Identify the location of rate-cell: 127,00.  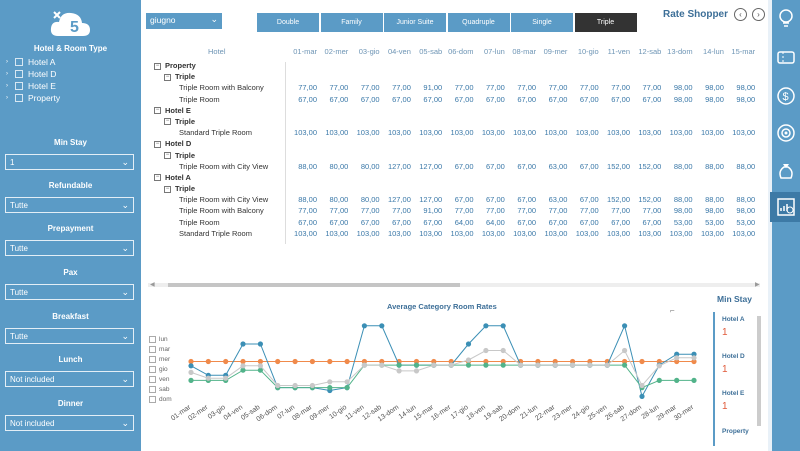
(399, 200).